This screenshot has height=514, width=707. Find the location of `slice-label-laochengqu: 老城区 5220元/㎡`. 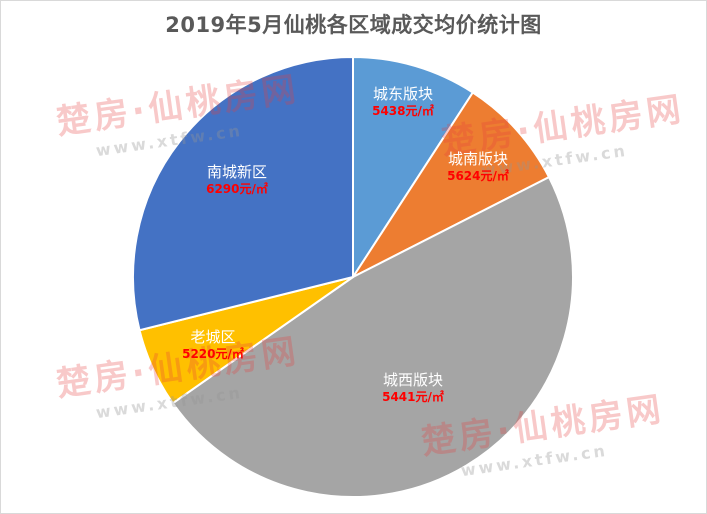

slice-label-laochengqu: 老城区 5220元/㎡ is located at coordinates (213, 345).